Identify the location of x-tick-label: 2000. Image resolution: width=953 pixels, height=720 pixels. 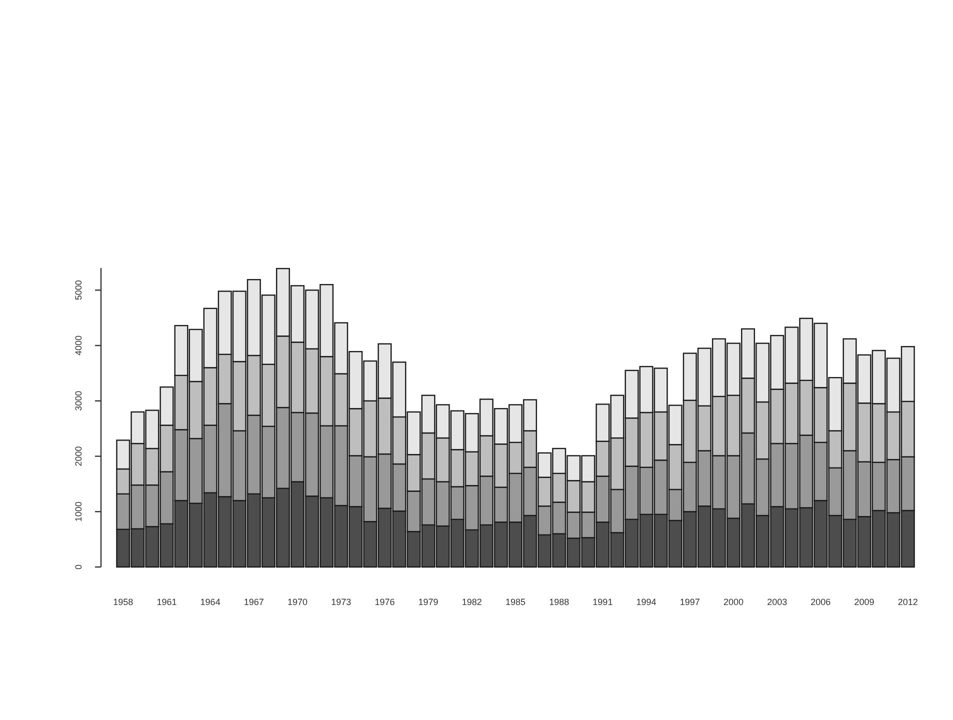
(733, 602).